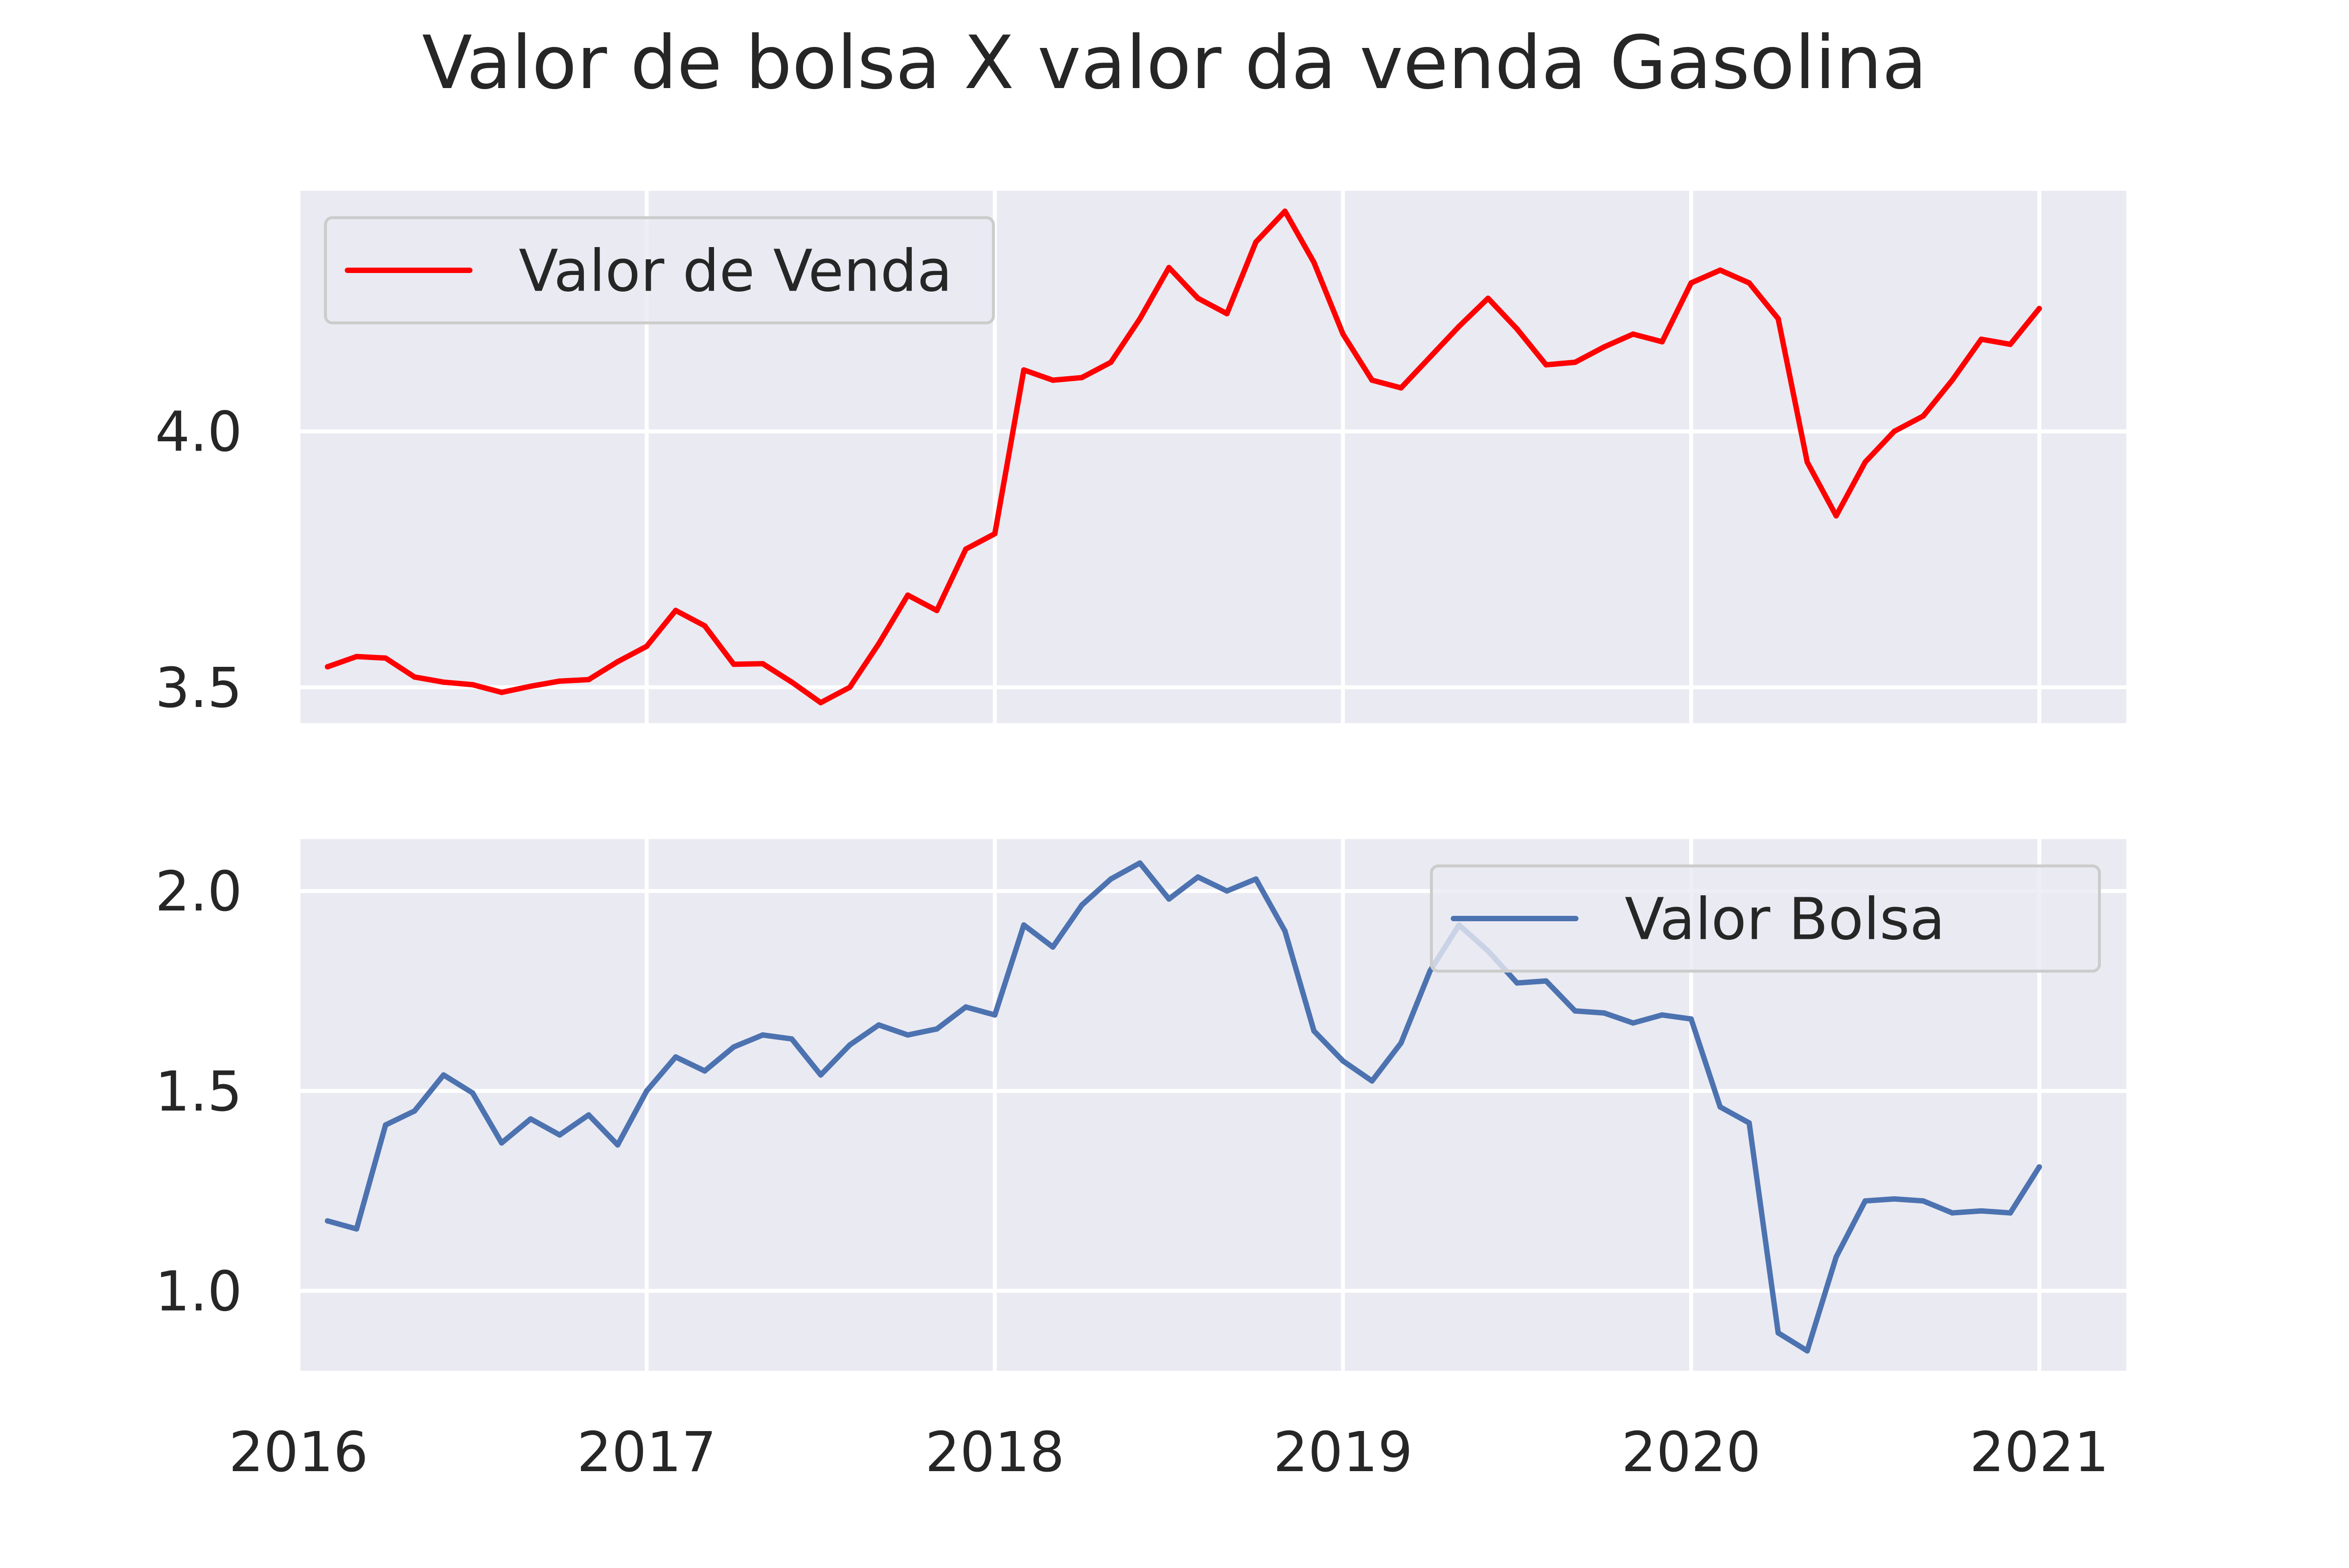  I want to click on legend: Valor de Venda, so click(660, 270).